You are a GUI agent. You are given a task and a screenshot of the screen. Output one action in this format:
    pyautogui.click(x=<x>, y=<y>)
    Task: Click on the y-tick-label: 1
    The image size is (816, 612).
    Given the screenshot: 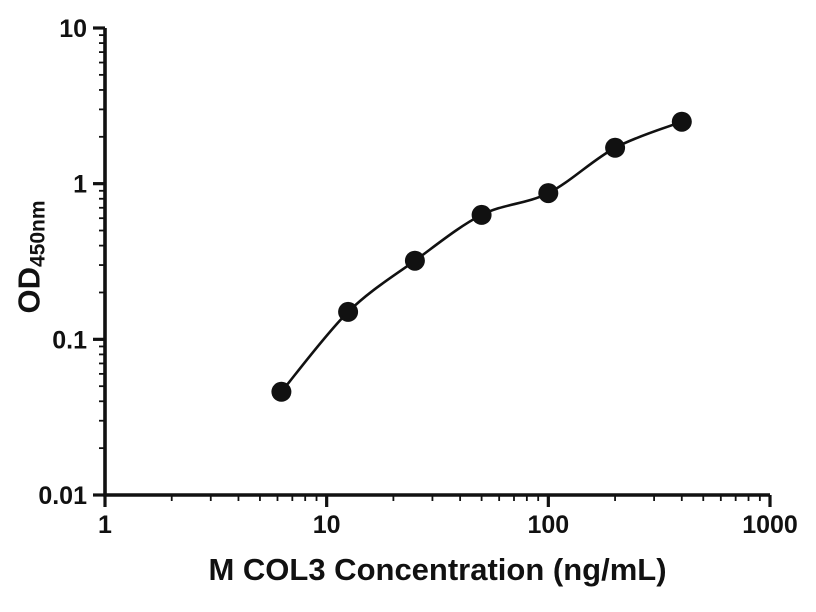 What is the action you would take?
    pyautogui.click(x=80, y=185)
    